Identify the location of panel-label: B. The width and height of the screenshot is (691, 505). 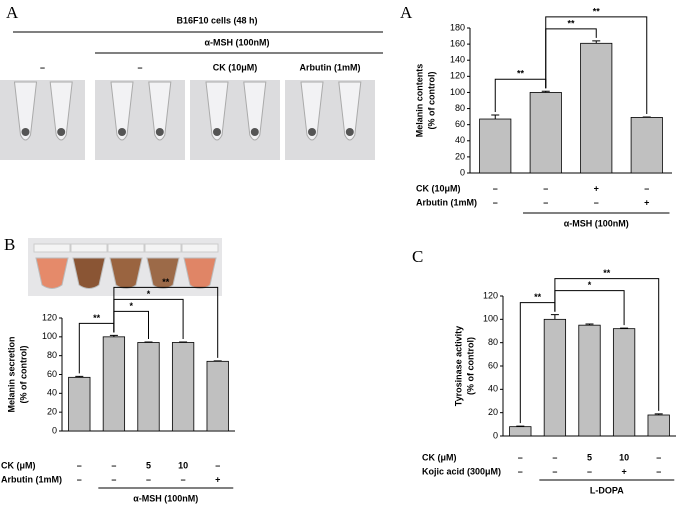
(9, 244).